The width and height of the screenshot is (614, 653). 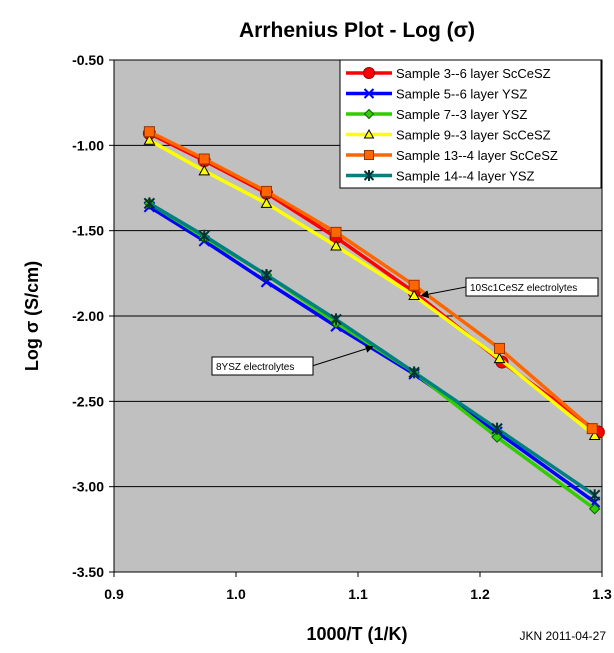 I want to click on legend-label: Sample 5--6 layer YSZ, so click(x=461, y=94).